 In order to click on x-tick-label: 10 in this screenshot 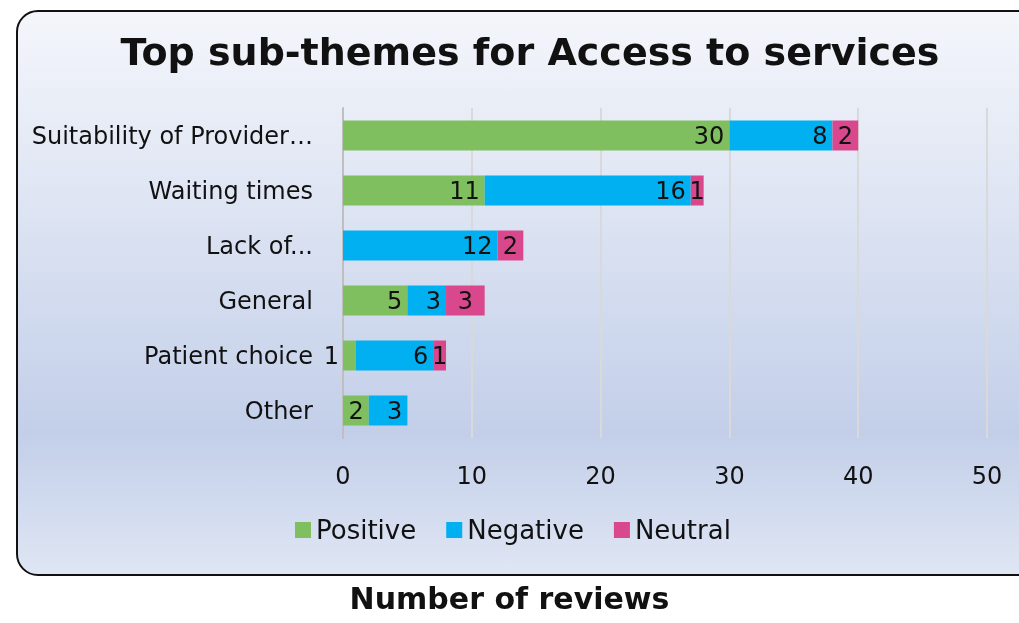, I will do `click(472, 476)`.